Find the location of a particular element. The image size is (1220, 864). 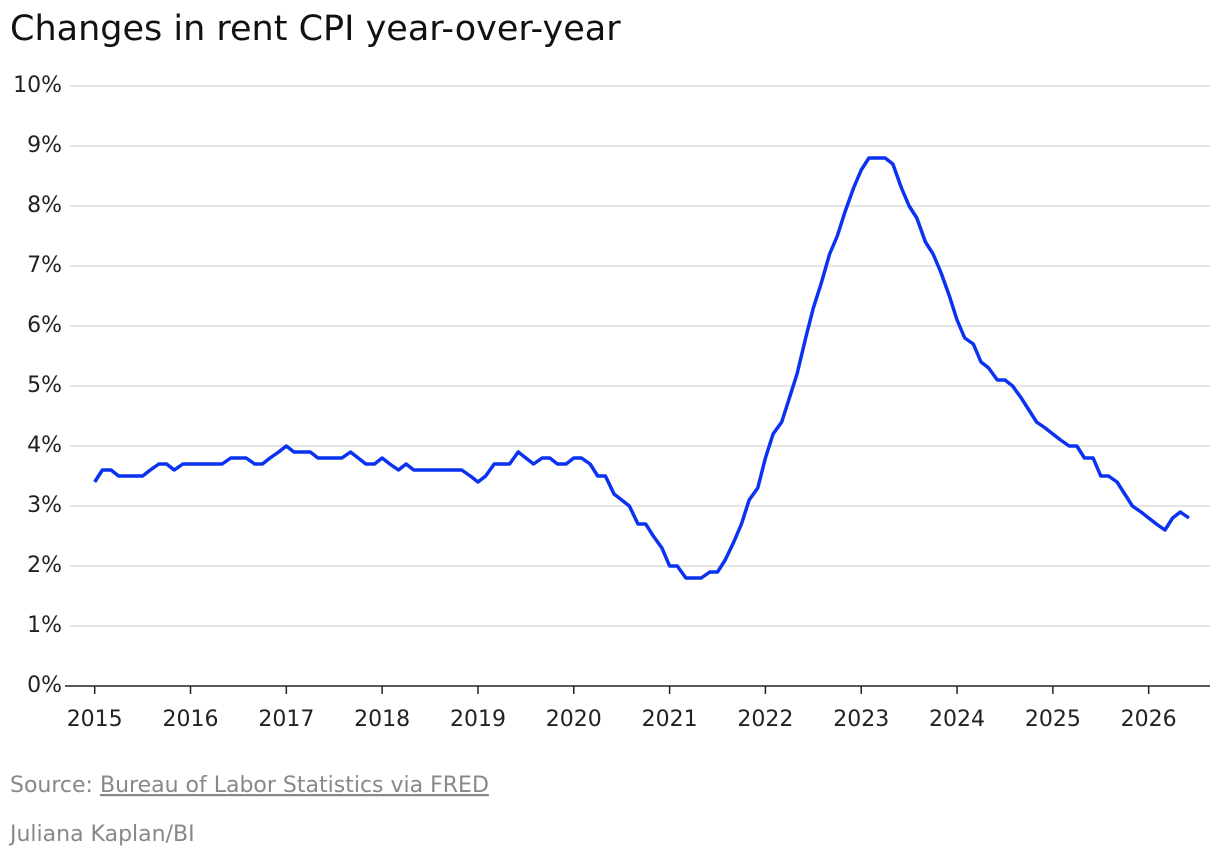

y-tick-label: 0% is located at coordinates (44, 685).